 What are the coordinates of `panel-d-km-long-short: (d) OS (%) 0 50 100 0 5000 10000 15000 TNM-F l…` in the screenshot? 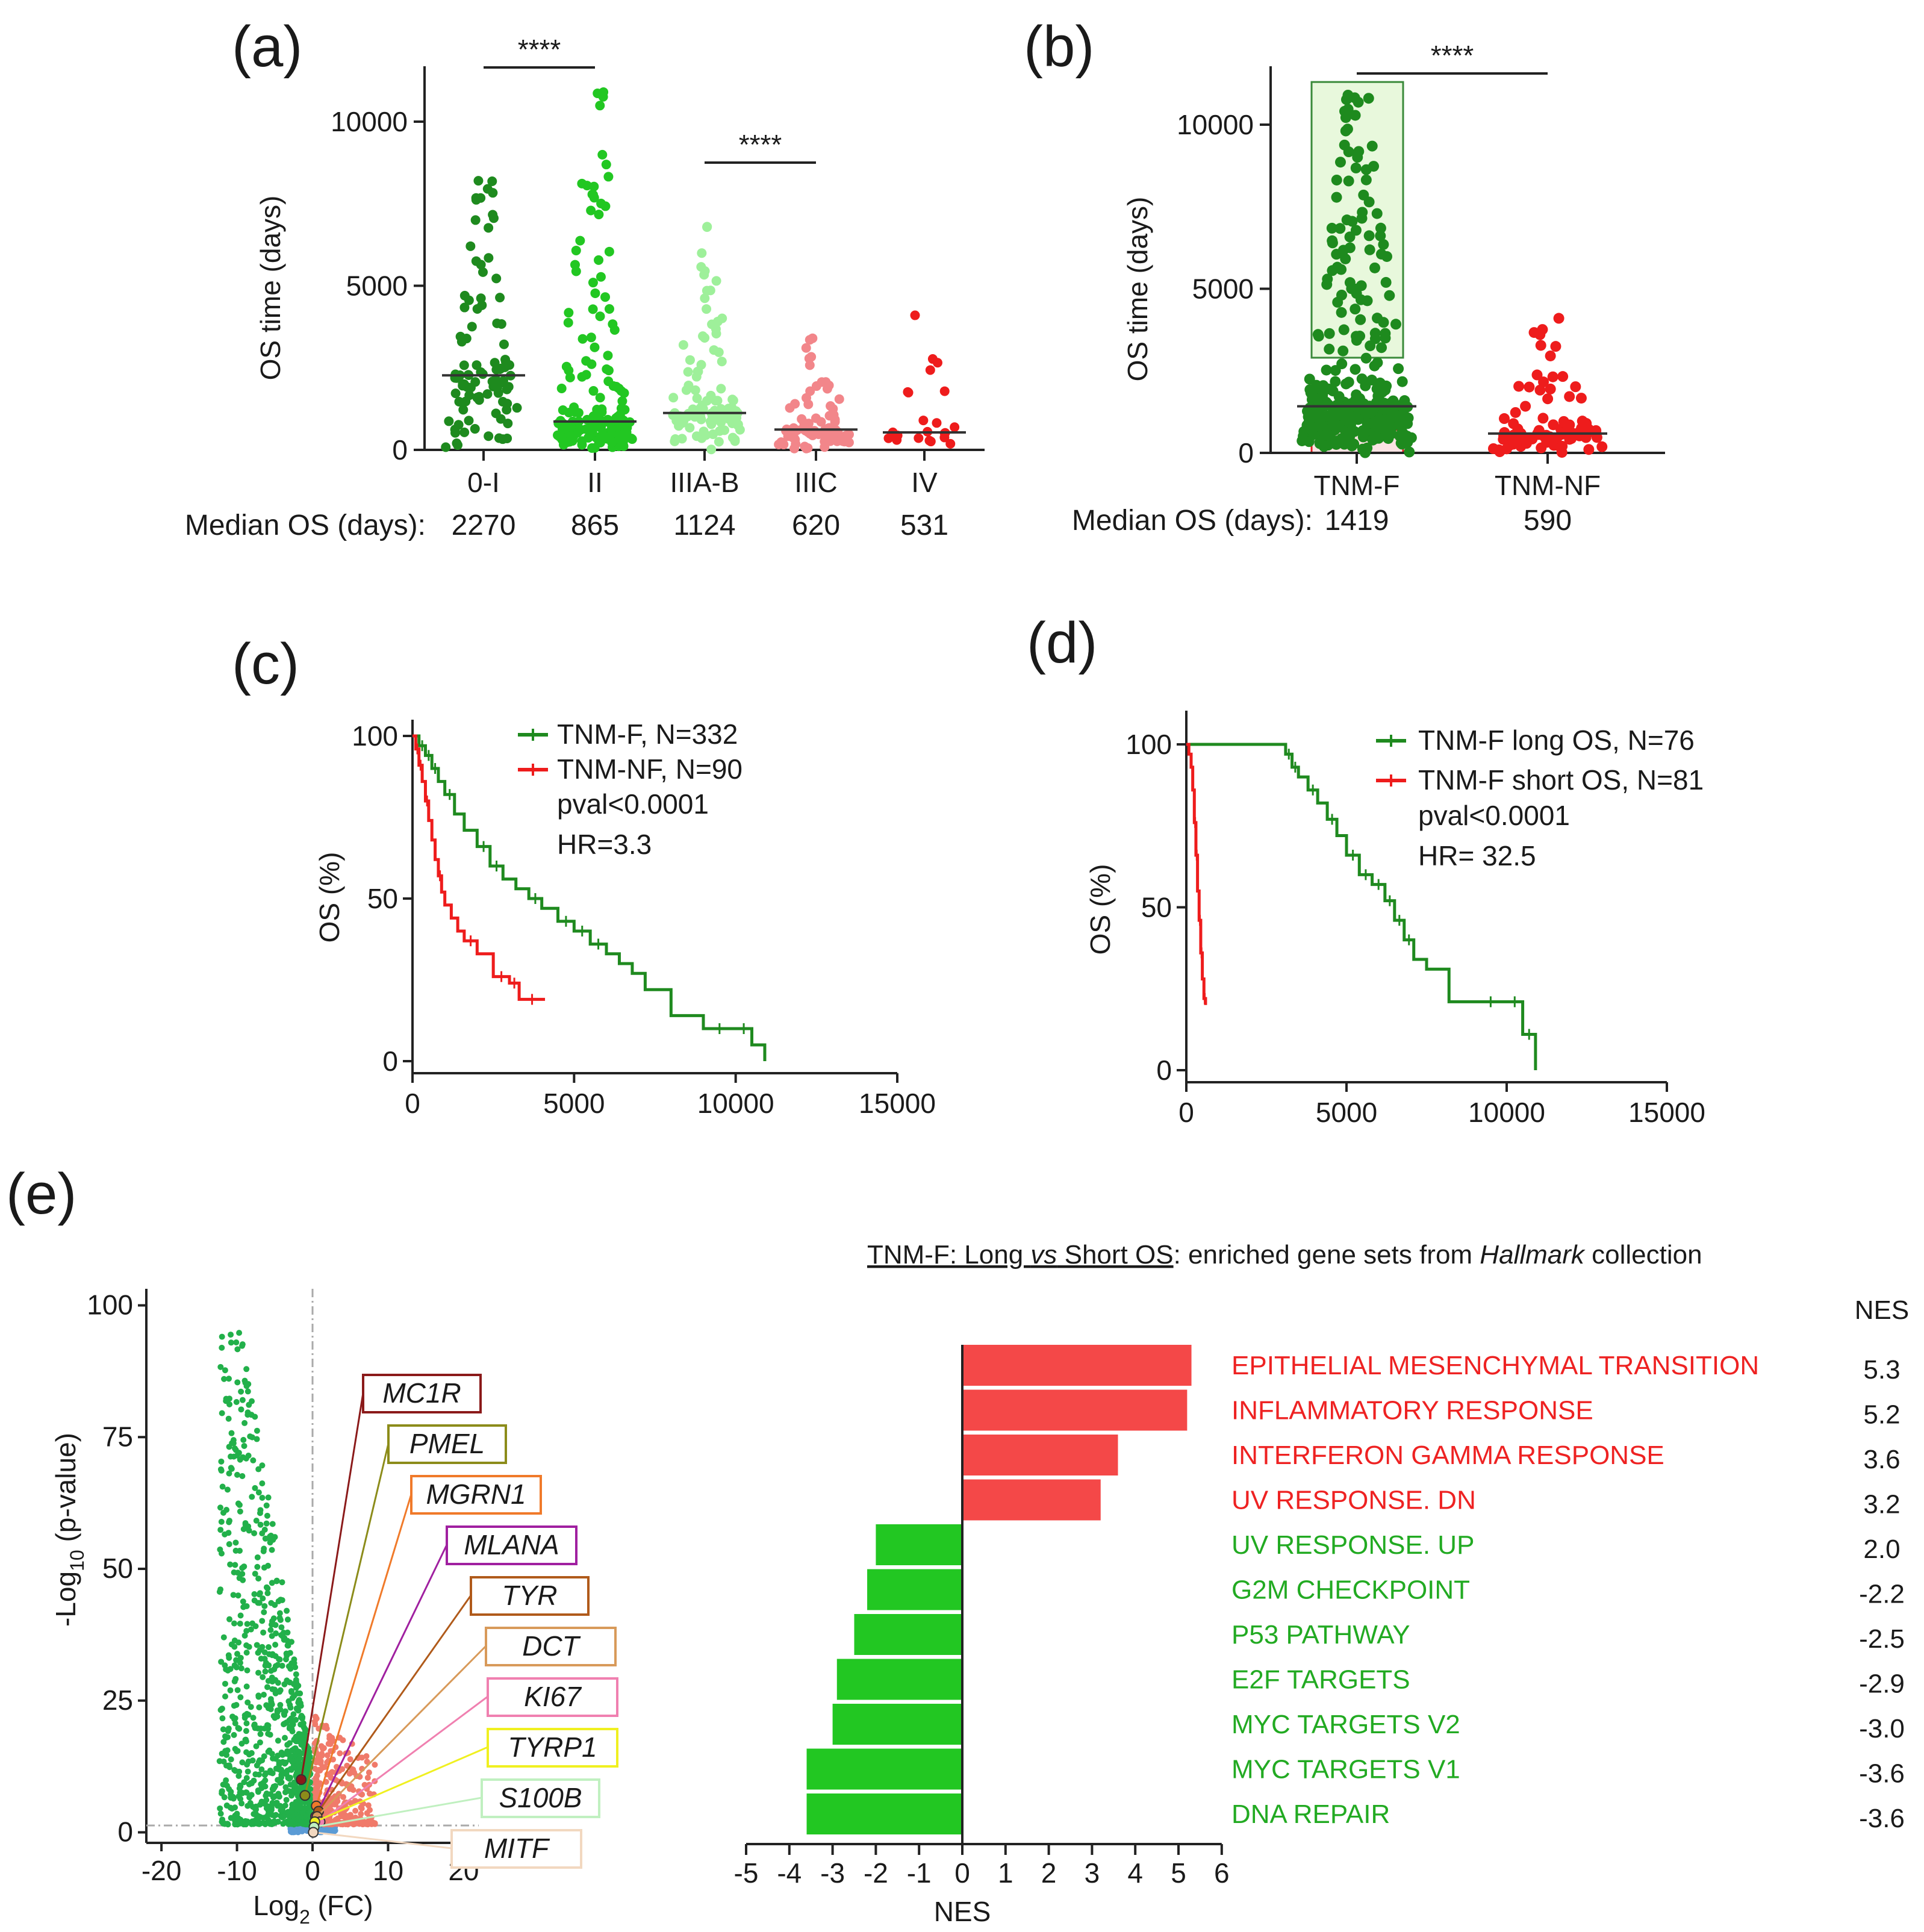 It's located at (1366, 869).